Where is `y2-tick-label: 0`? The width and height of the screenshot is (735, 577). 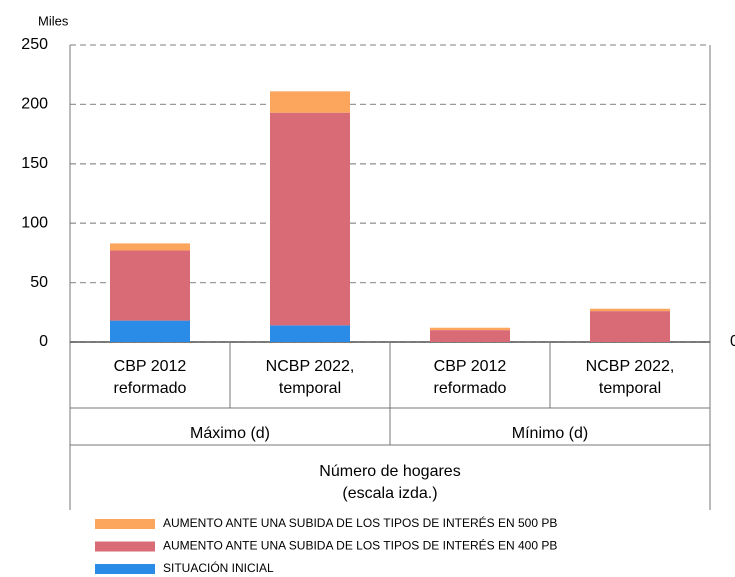 y2-tick-label: 0 is located at coordinates (732, 341).